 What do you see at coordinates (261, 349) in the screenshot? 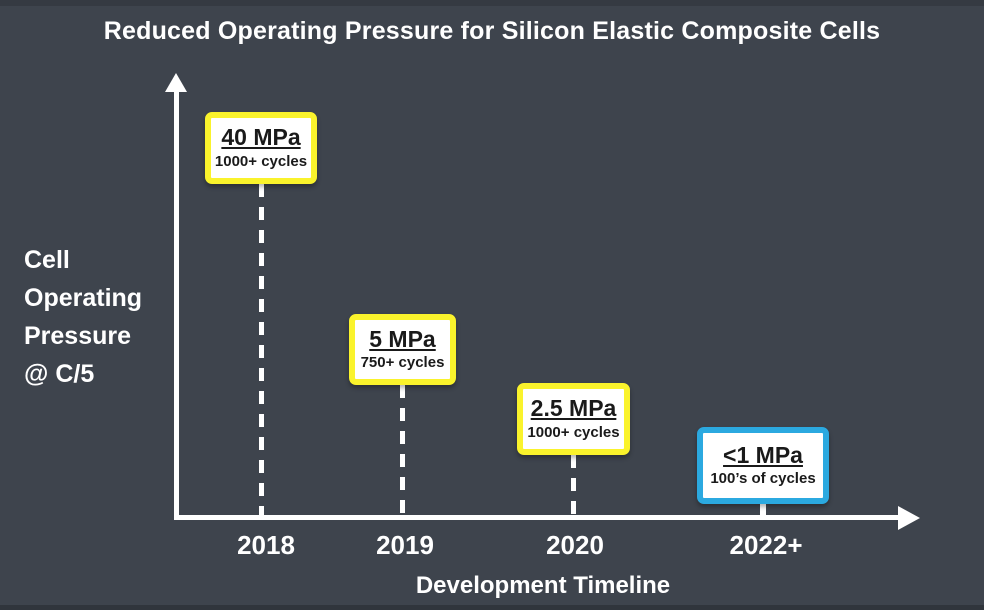
I see `milestone-stem-2018` at bounding box center [261, 349].